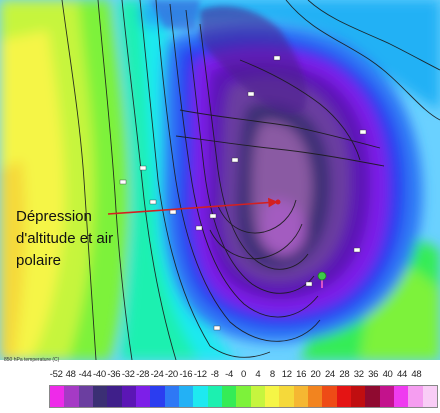 The image size is (440, 413). I want to click on caption-line-2: d'altitude et air, so click(65, 238).